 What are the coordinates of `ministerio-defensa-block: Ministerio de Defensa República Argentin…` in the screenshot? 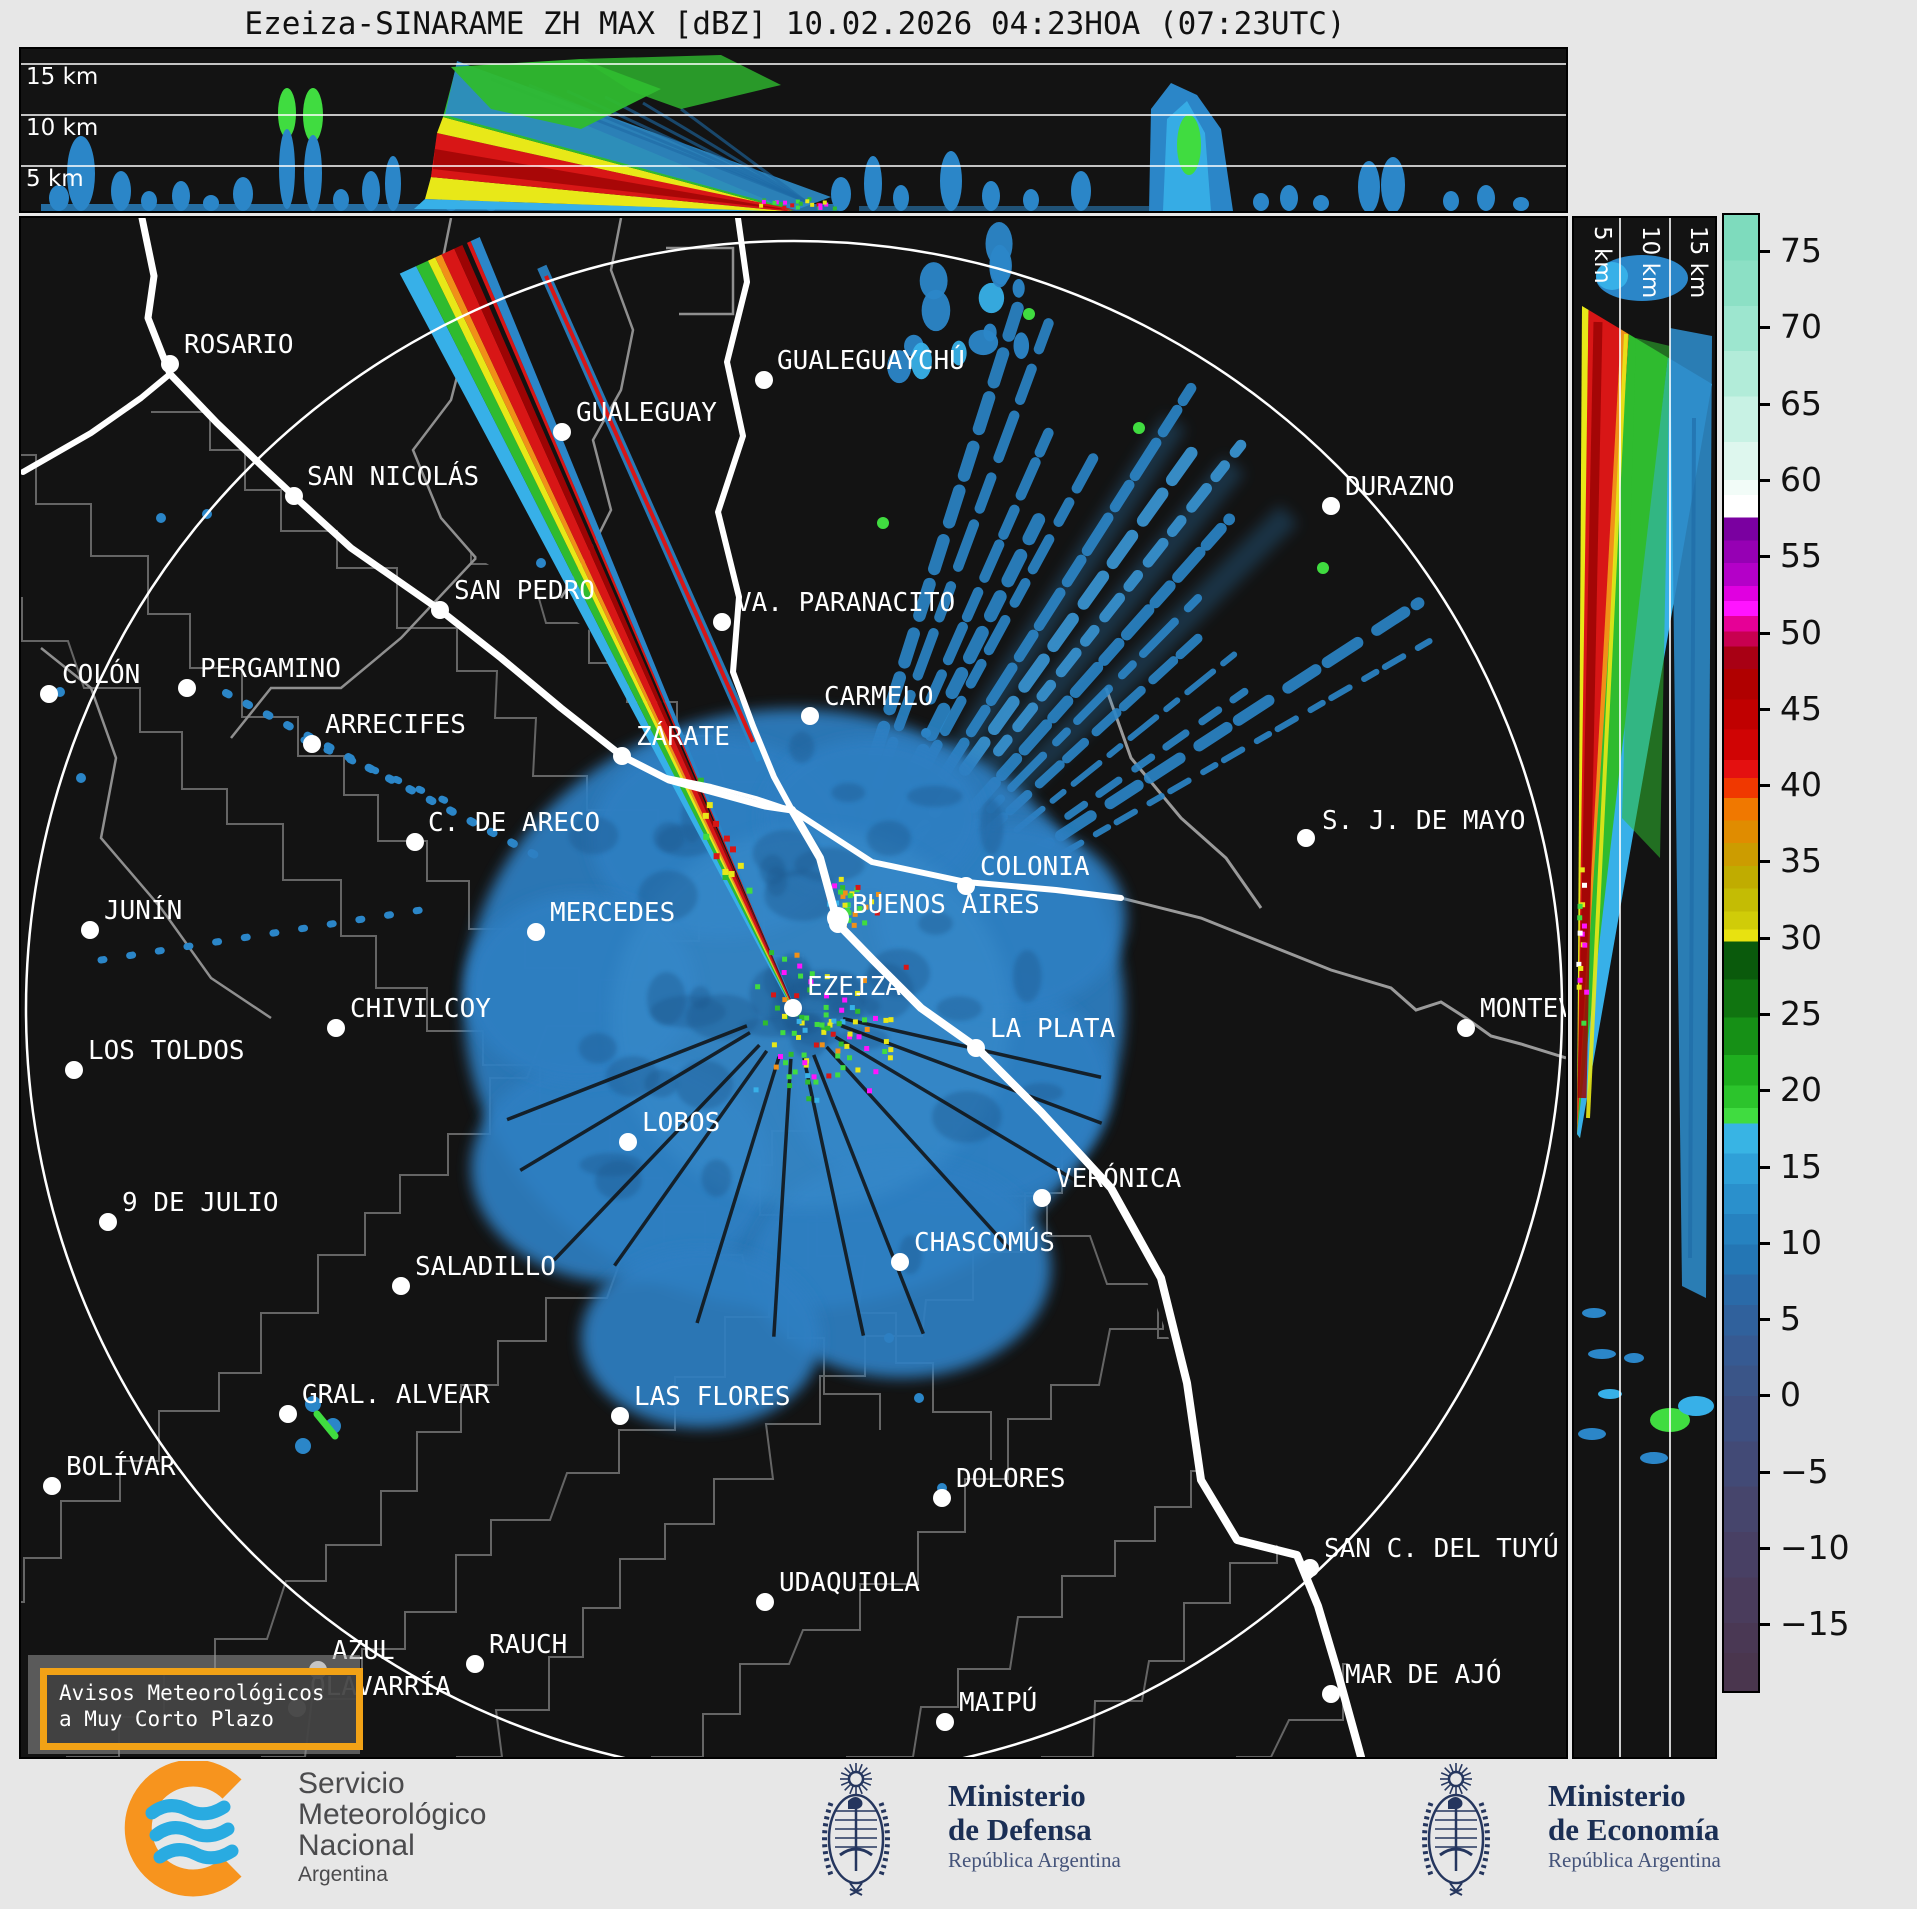 It's located at (1034, 1826).